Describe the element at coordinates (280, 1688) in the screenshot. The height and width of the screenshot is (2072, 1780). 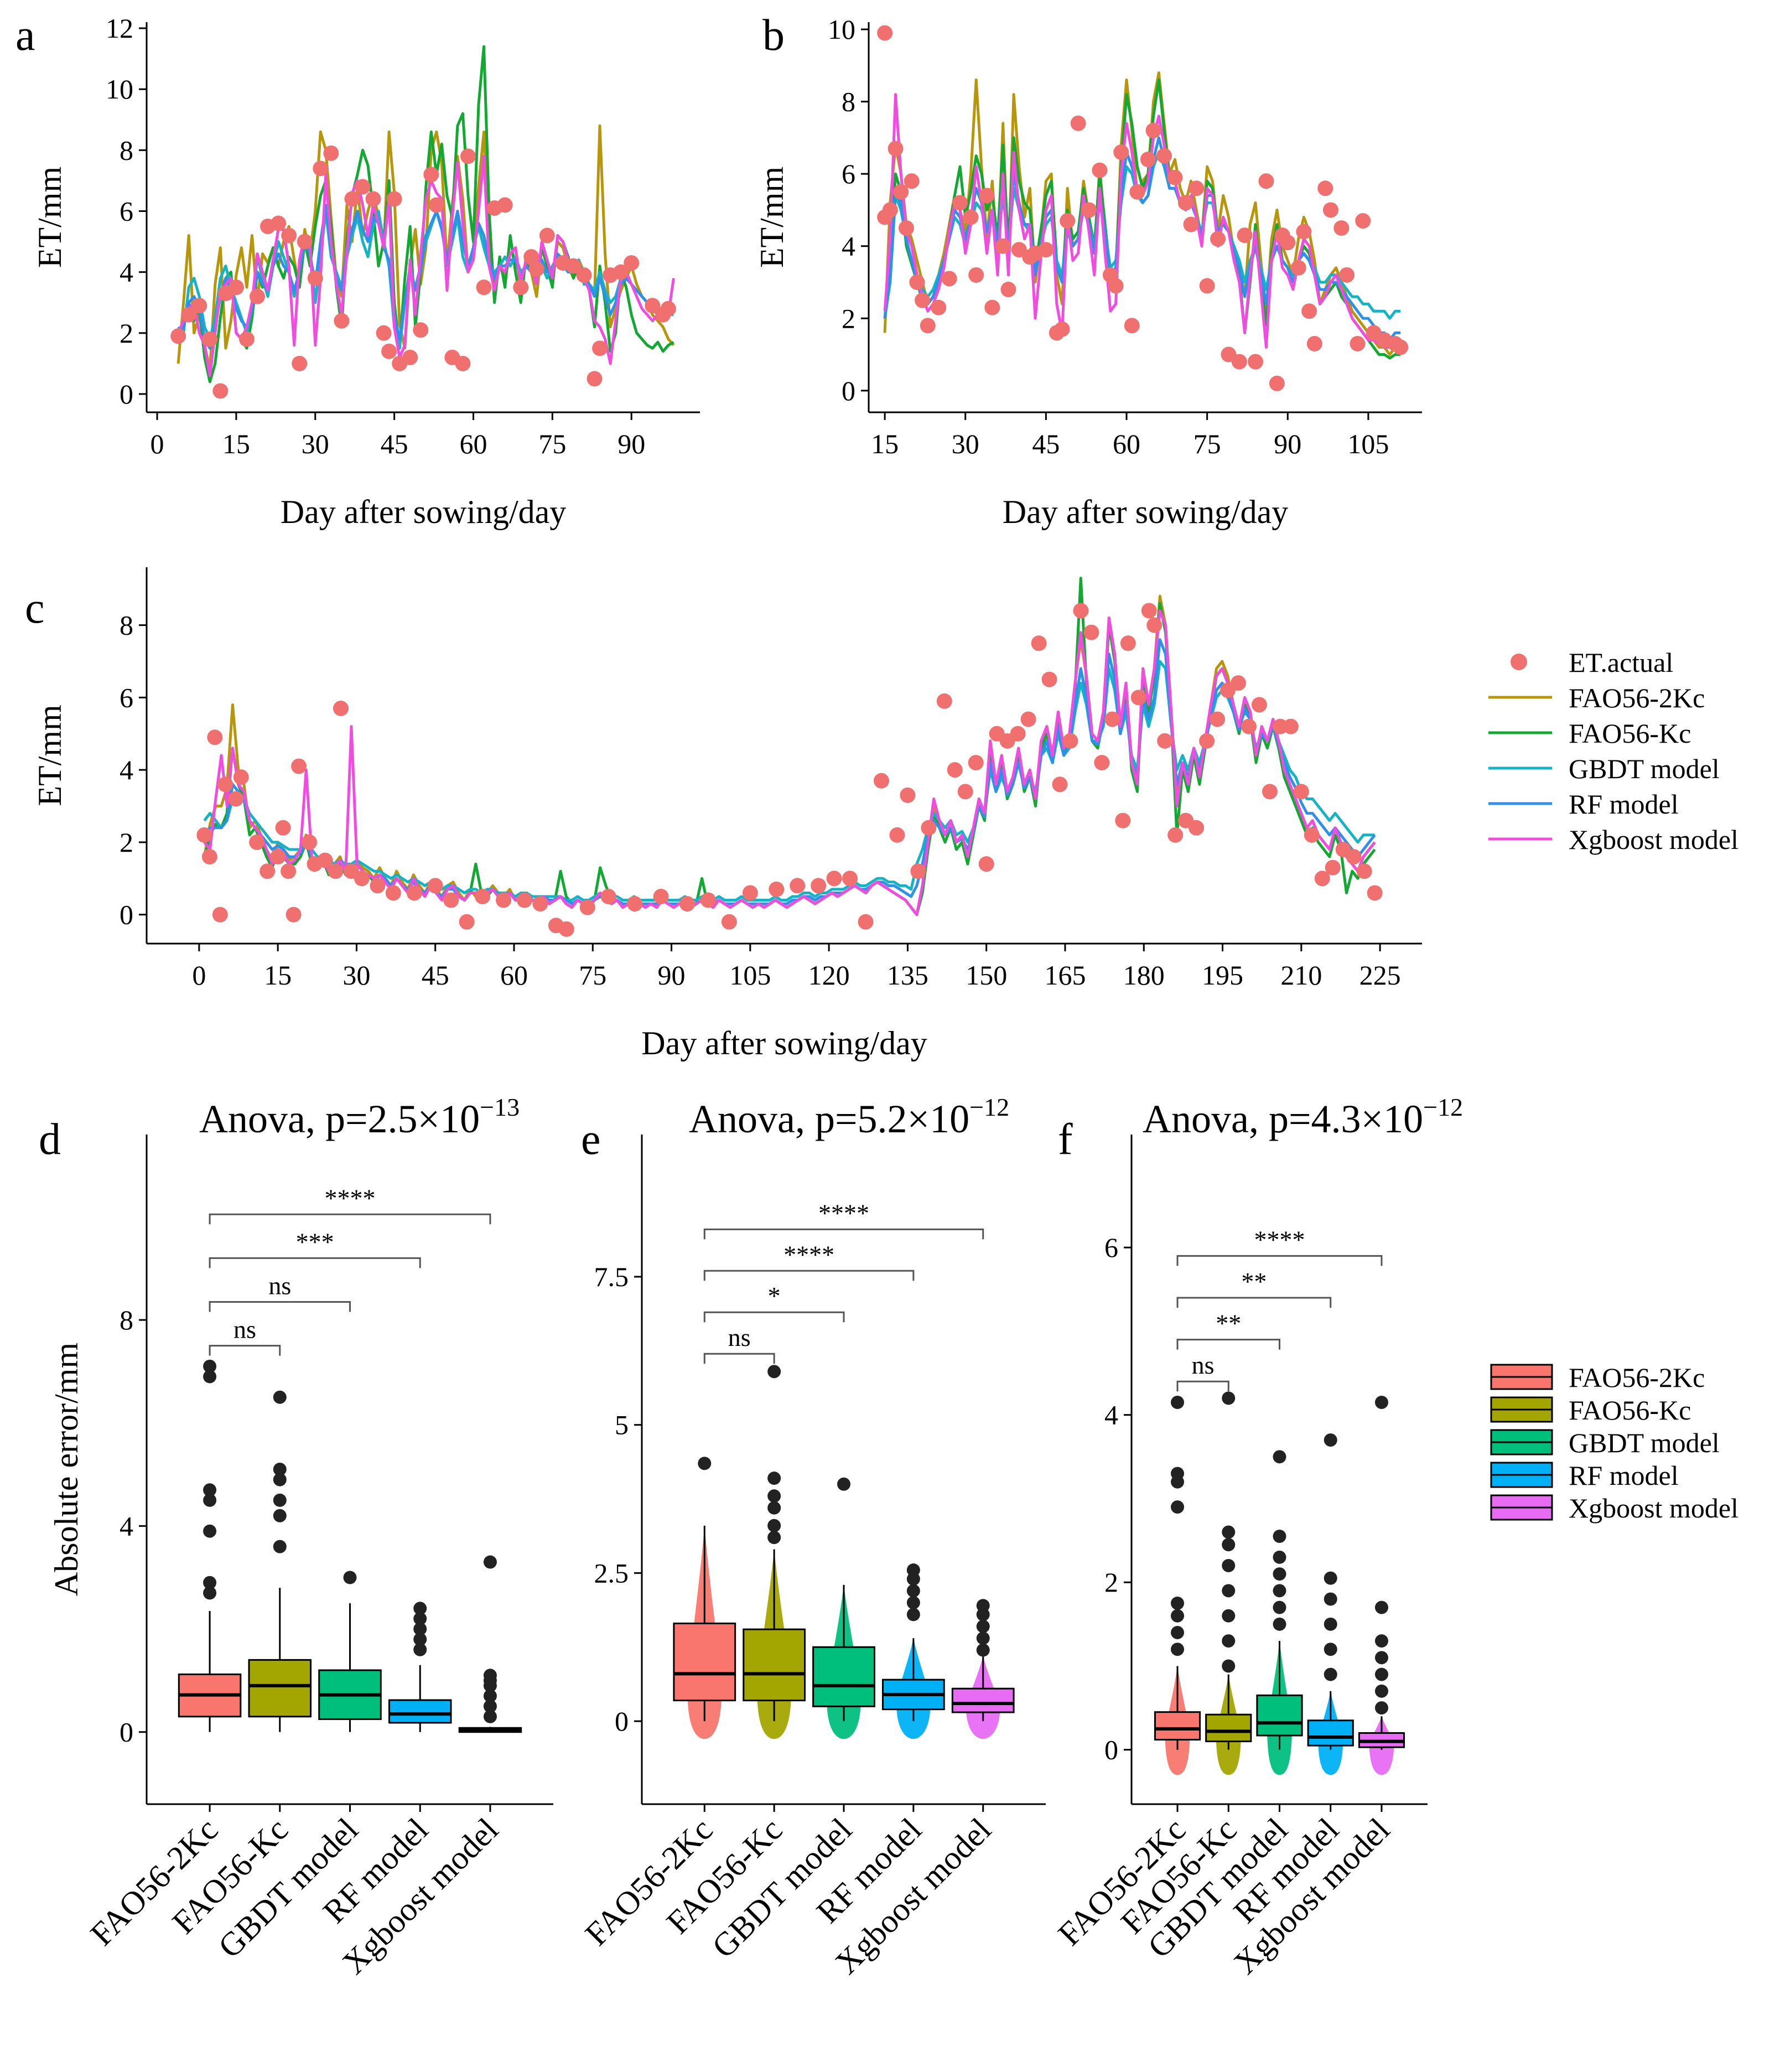
I see `box-iqr` at that location.